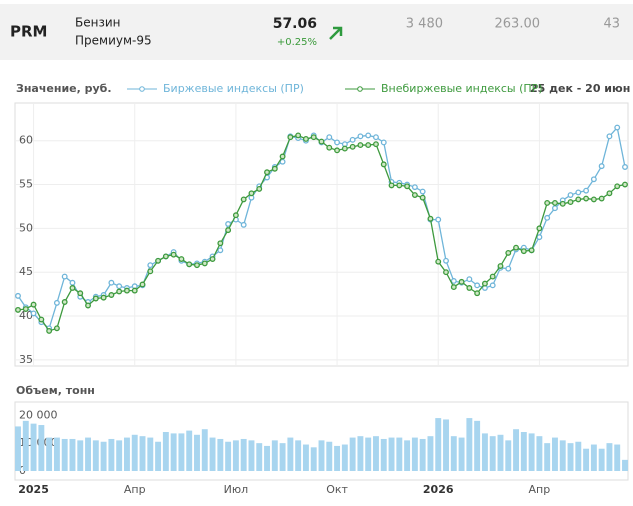 The image size is (633, 506). What do you see at coordinates (580, 88) in the screenshot?
I see `date-range: 25 дек - 20 июн` at bounding box center [580, 88].